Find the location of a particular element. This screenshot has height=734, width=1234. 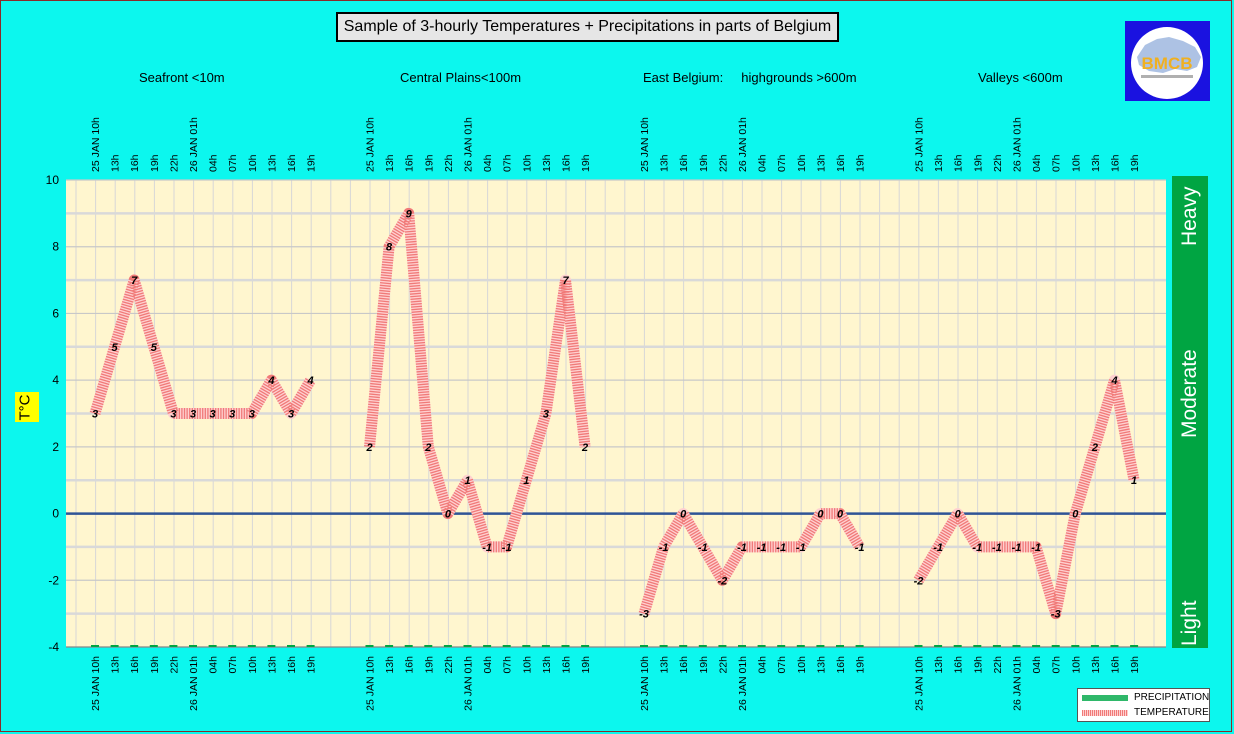

region-label-seafront: Seafront <10m is located at coordinates (182, 77).